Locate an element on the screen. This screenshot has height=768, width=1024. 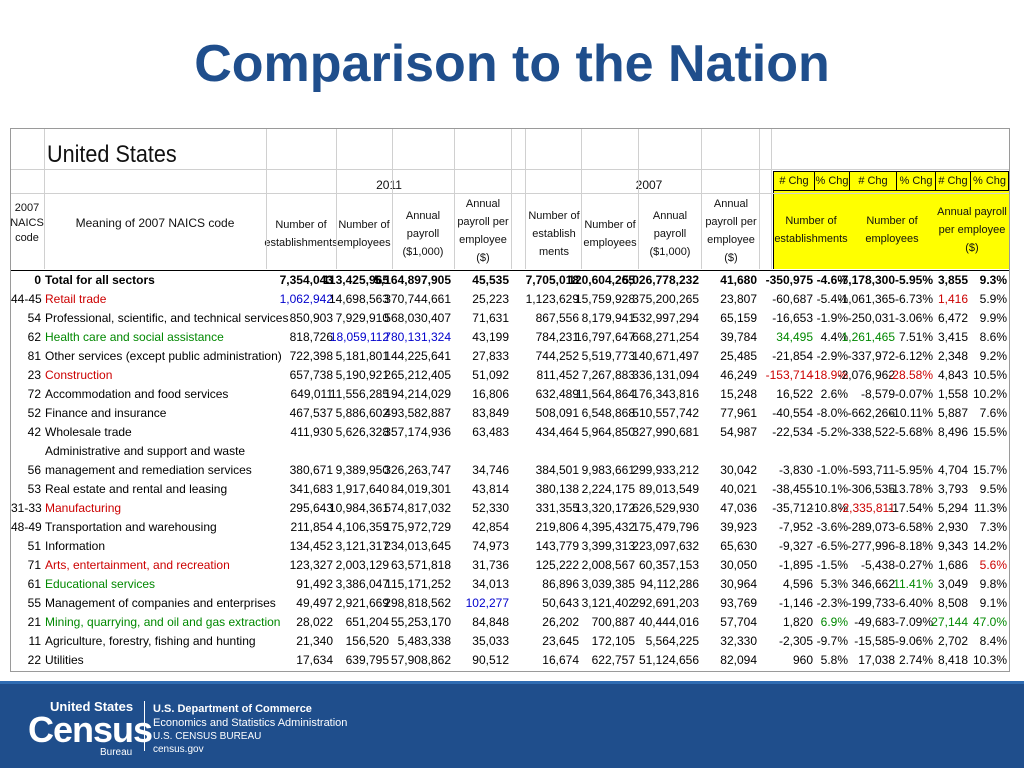
cell-pc: -8,579 is located at coordinates (877, 394).